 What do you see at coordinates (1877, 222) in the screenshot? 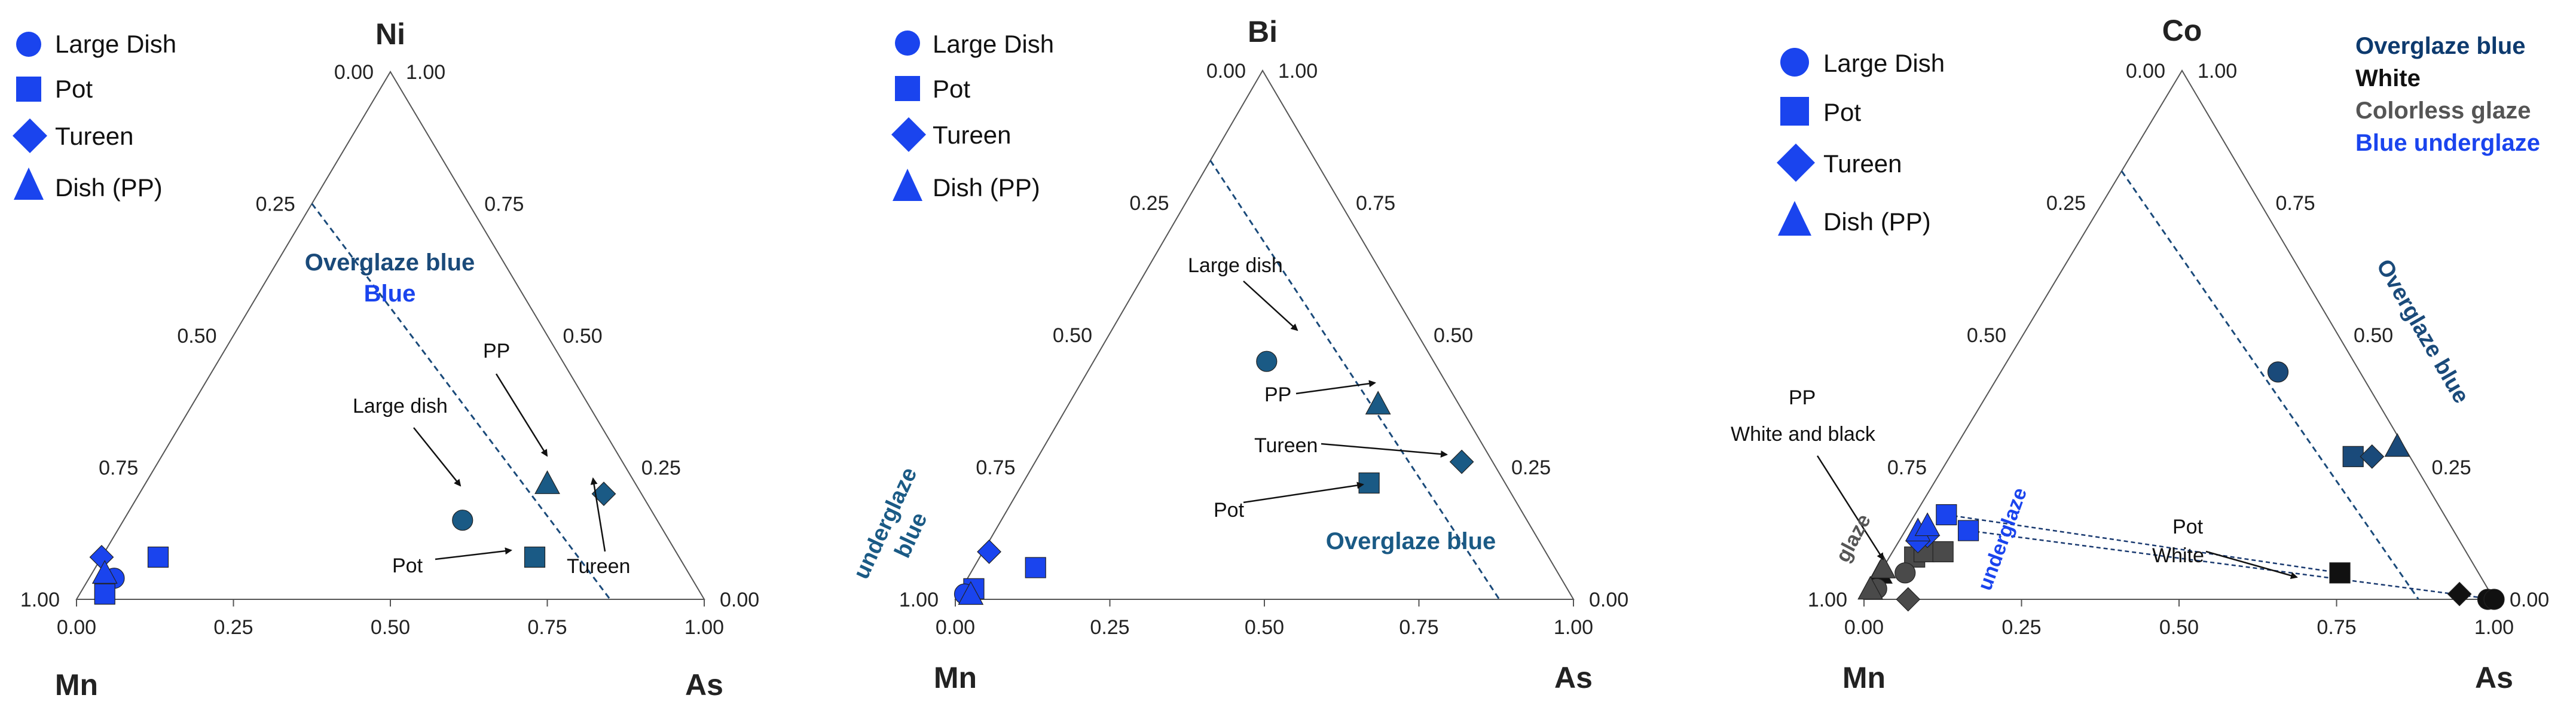
I see `legend-label: Dish (PP)` at bounding box center [1877, 222].